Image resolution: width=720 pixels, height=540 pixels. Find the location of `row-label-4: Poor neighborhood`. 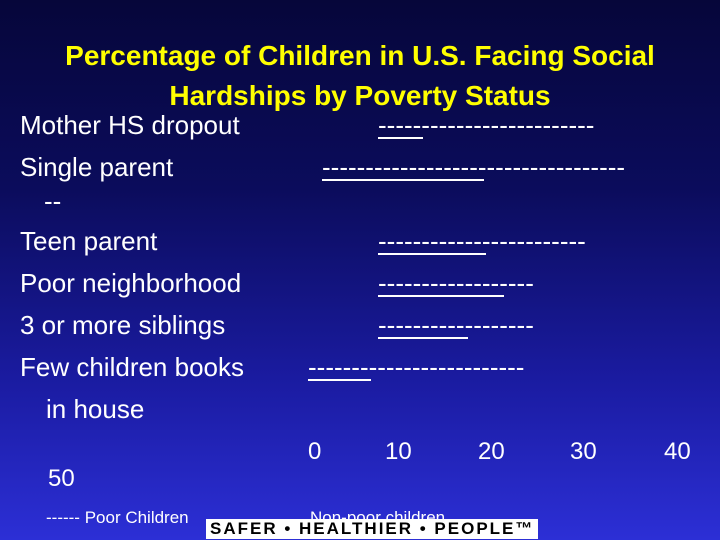

row-label-4: Poor neighborhood is located at coordinates (131, 283).